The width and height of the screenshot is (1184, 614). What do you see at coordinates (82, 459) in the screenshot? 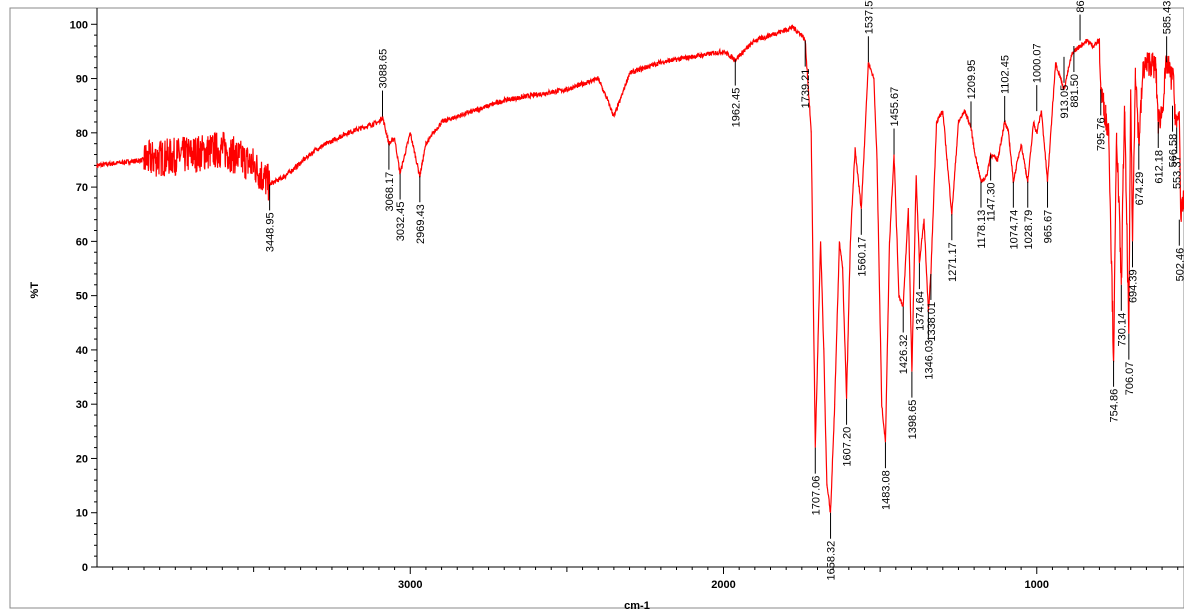
I see `y-tick-label: 20` at bounding box center [82, 459].